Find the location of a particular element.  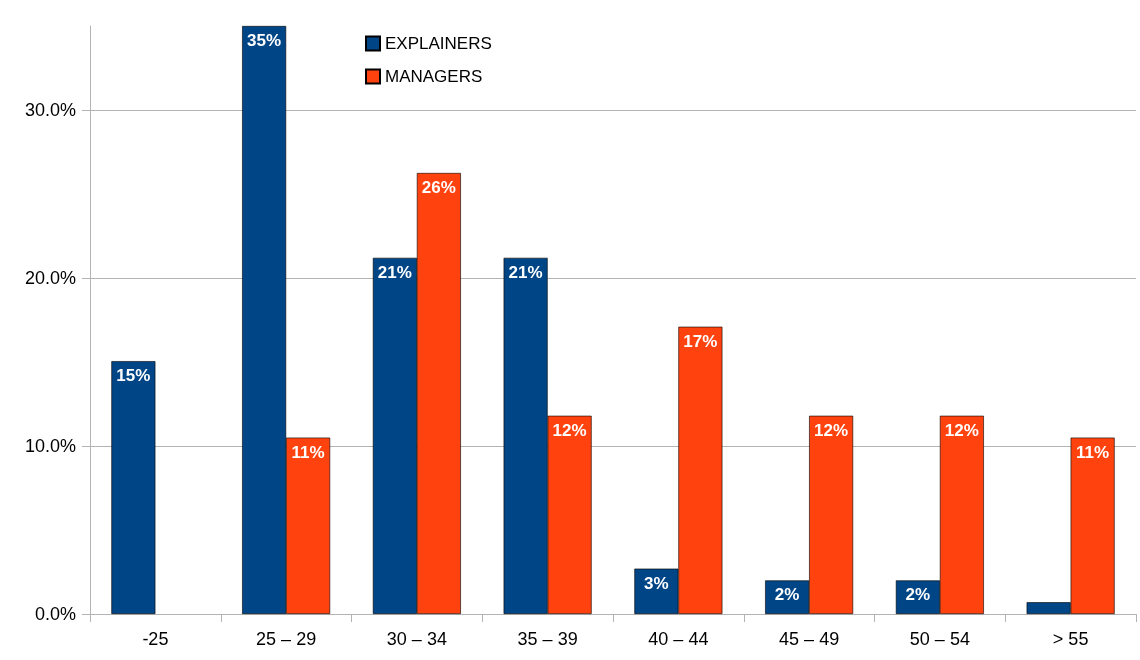

data-label: 26% is located at coordinates (438, 187).